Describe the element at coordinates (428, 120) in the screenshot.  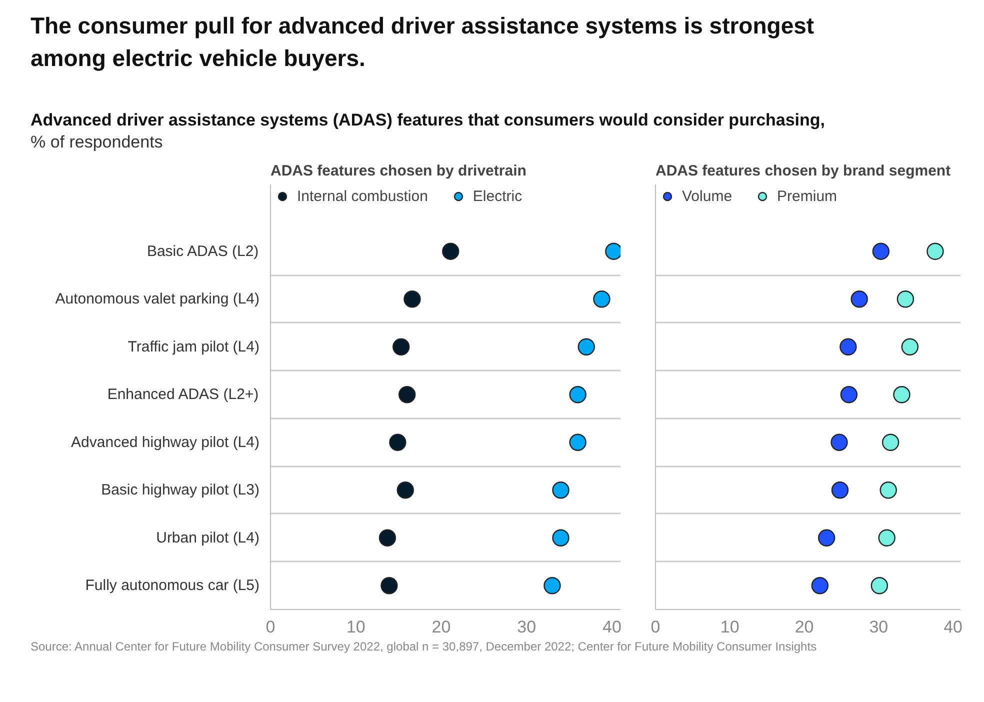
I see `text: Advanced driver assistance systems (ADAS) features that consumers would consider purchasing,` at that location.